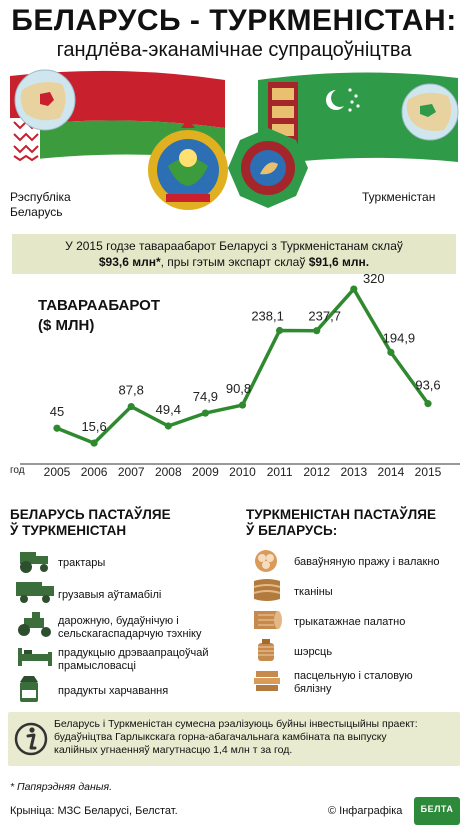 Image resolution: width=468 pixels, height=834 pixels. Describe the element at coordinates (34, 563) in the screenshot. I see `tractor-icon` at that location.